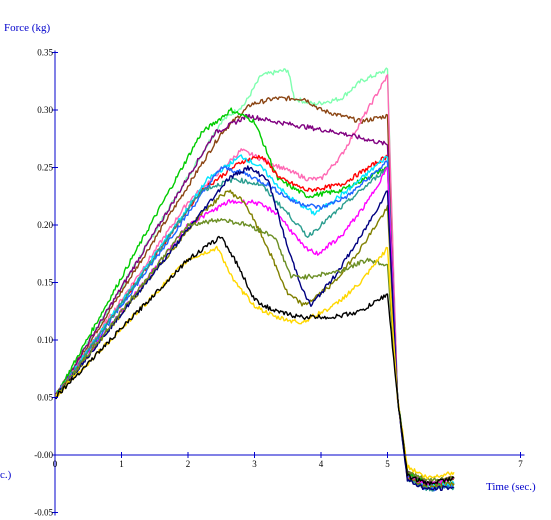  What do you see at coordinates (6, 475) in the screenshot?
I see `clipped-left-label: c.)` at bounding box center [6, 475].